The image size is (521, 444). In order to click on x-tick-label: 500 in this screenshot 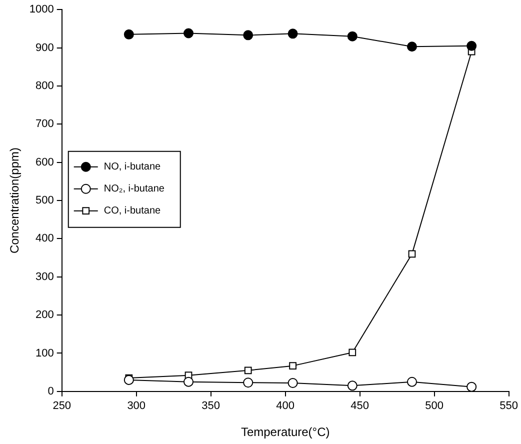, I will do `click(434, 406)`.